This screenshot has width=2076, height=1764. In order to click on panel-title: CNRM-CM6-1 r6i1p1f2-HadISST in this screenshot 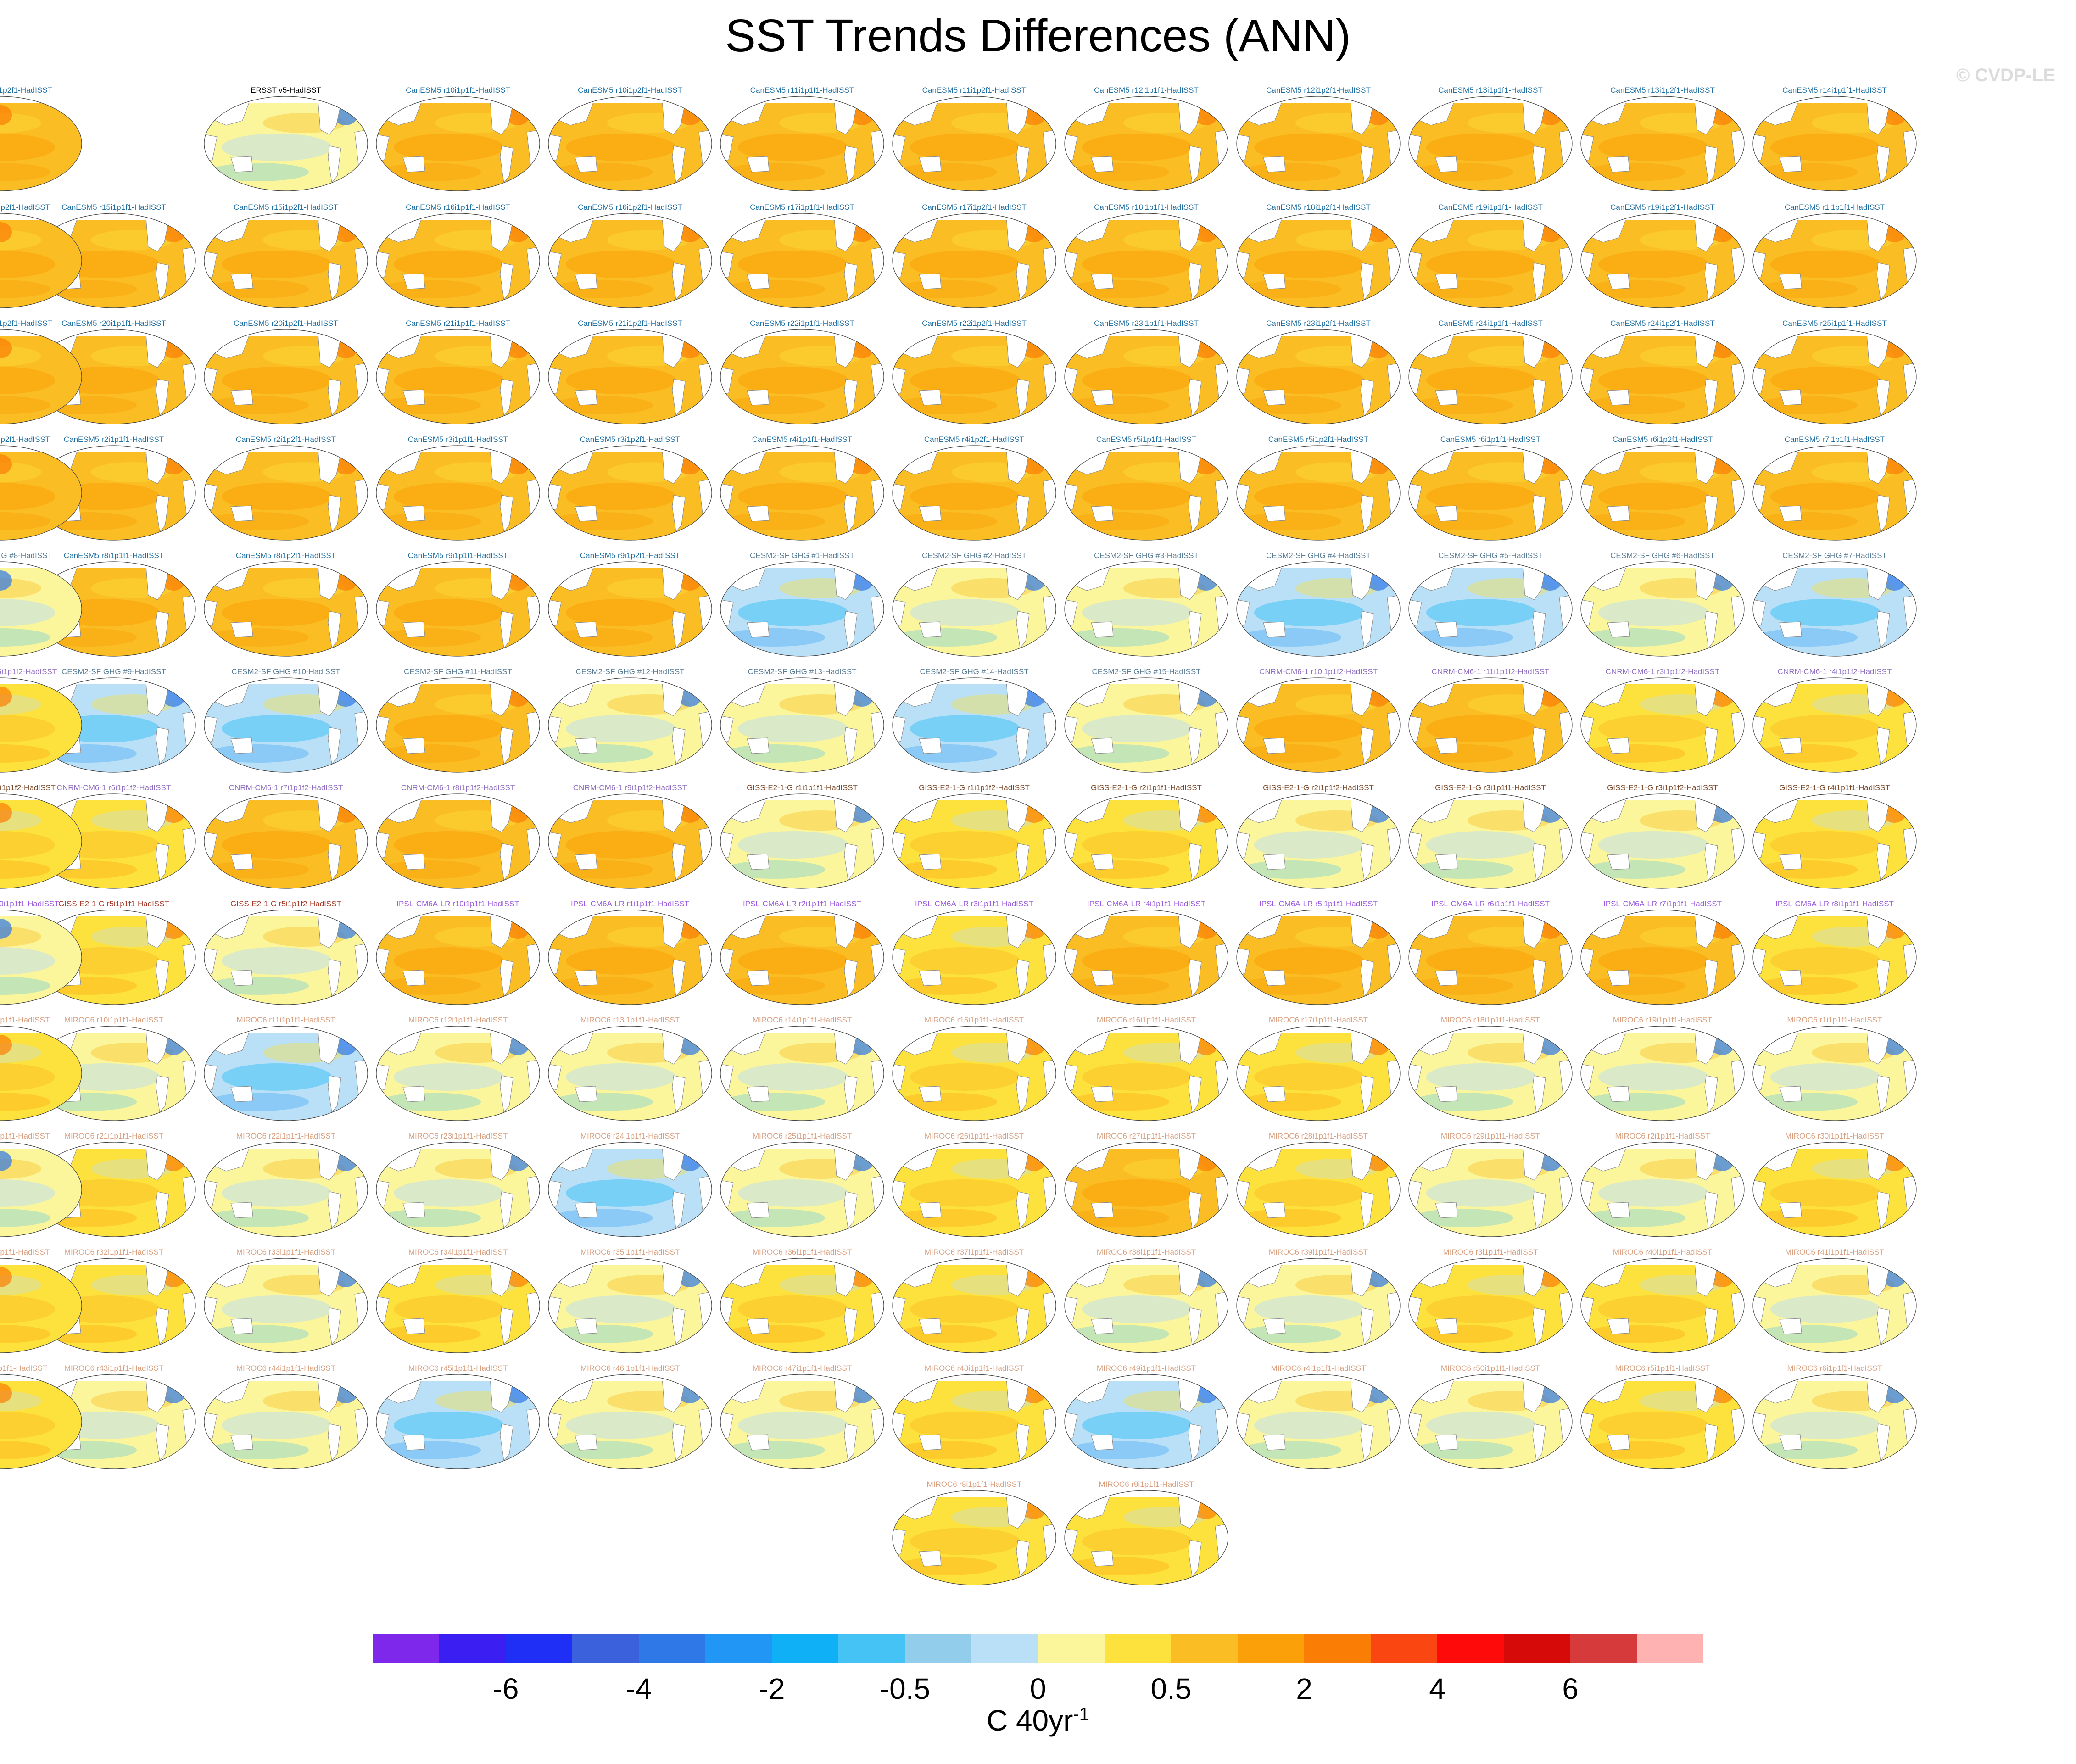, I will do `click(114, 787)`.